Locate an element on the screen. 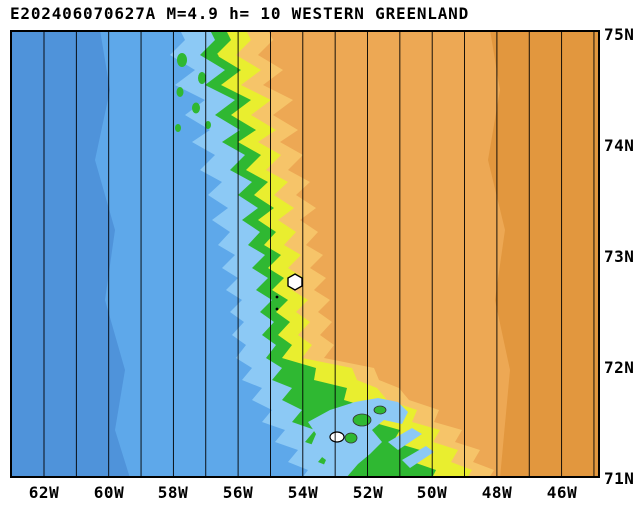 This screenshot has width=644, height=505. fjord-water-patch is located at coordinates (358, 438).